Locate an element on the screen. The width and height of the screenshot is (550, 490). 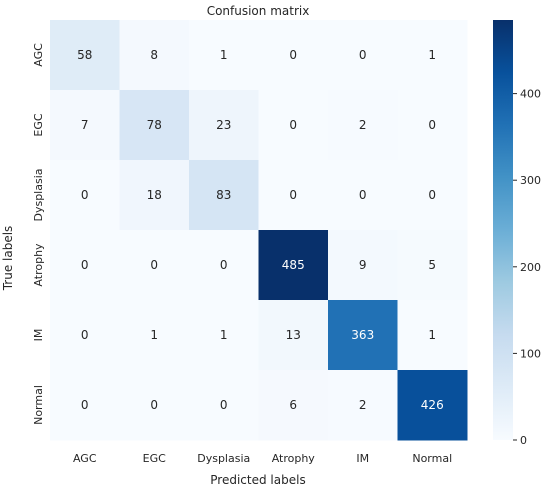
cell-value: 485 is located at coordinates (293, 265).